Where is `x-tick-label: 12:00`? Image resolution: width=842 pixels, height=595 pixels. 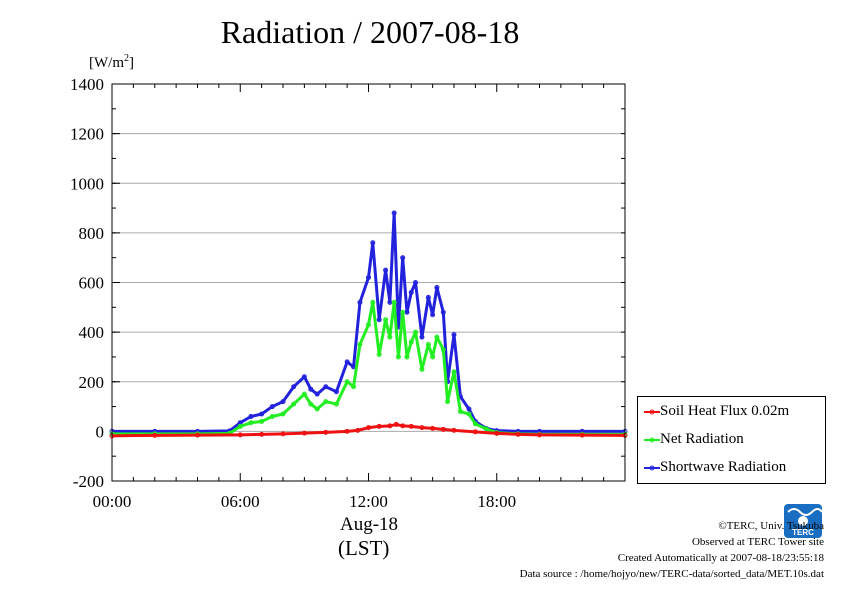
x-tick-label: 12:00 is located at coordinates (368, 501).